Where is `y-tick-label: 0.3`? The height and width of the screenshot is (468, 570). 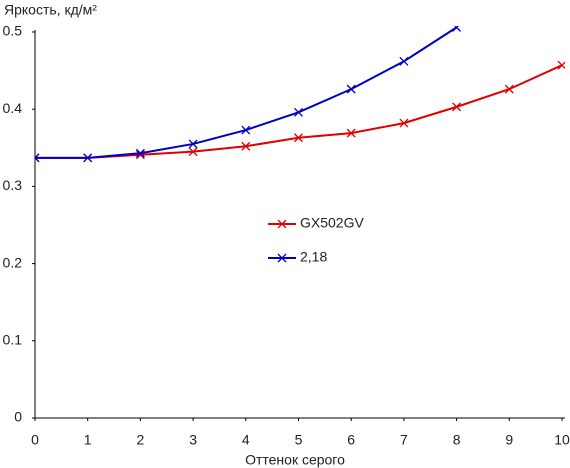
y-tick-label: 0.3 is located at coordinates (13, 185).